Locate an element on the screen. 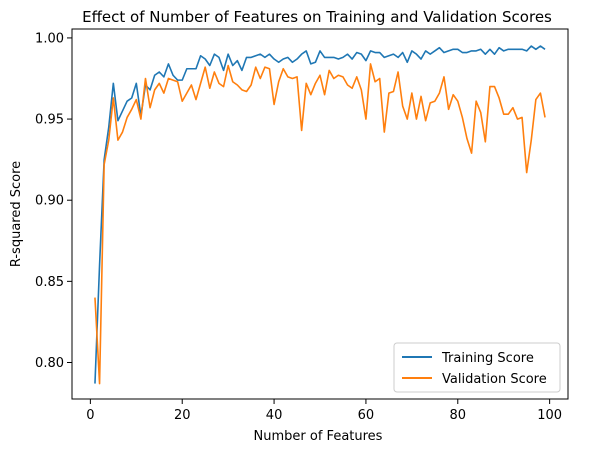 The image size is (589, 453). y-tick-label: 0.85 is located at coordinates (49, 282).